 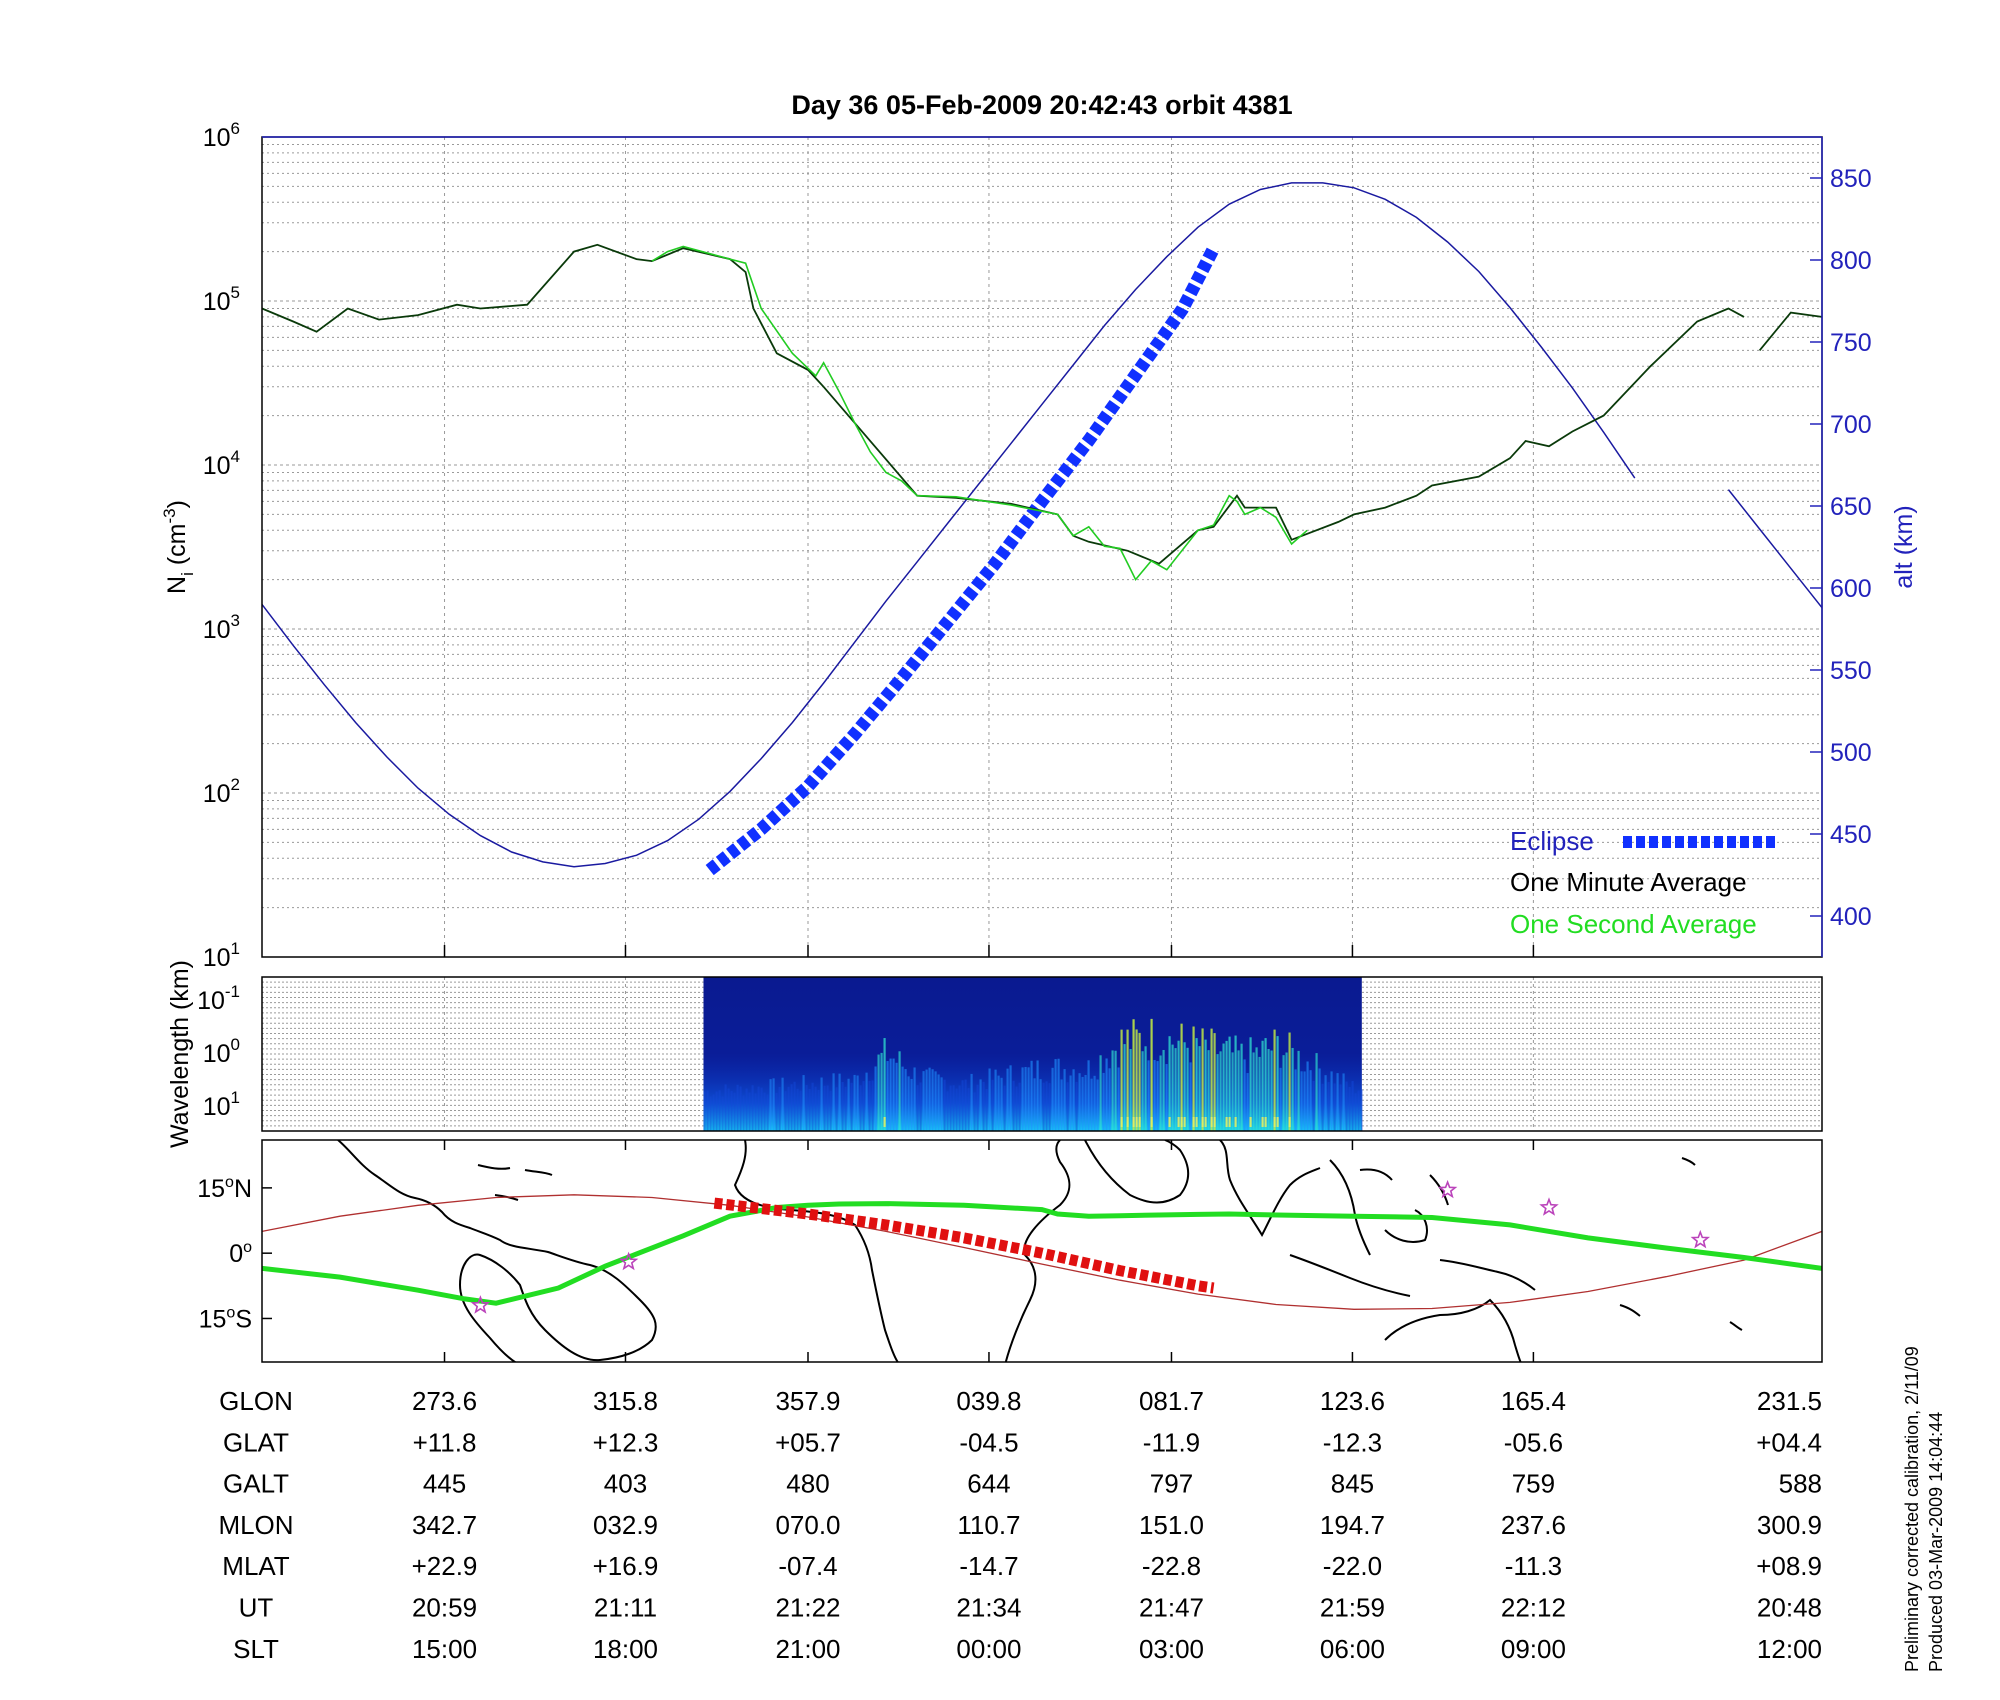 What do you see at coordinates (1800, 1484) in the screenshot?
I see `ephemeris-cell: 588` at bounding box center [1800, 1484].